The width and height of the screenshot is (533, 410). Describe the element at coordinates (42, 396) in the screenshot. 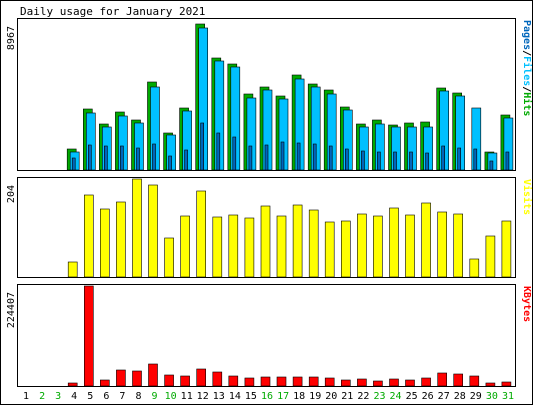

I see `x-tick-label: 2` at that location.